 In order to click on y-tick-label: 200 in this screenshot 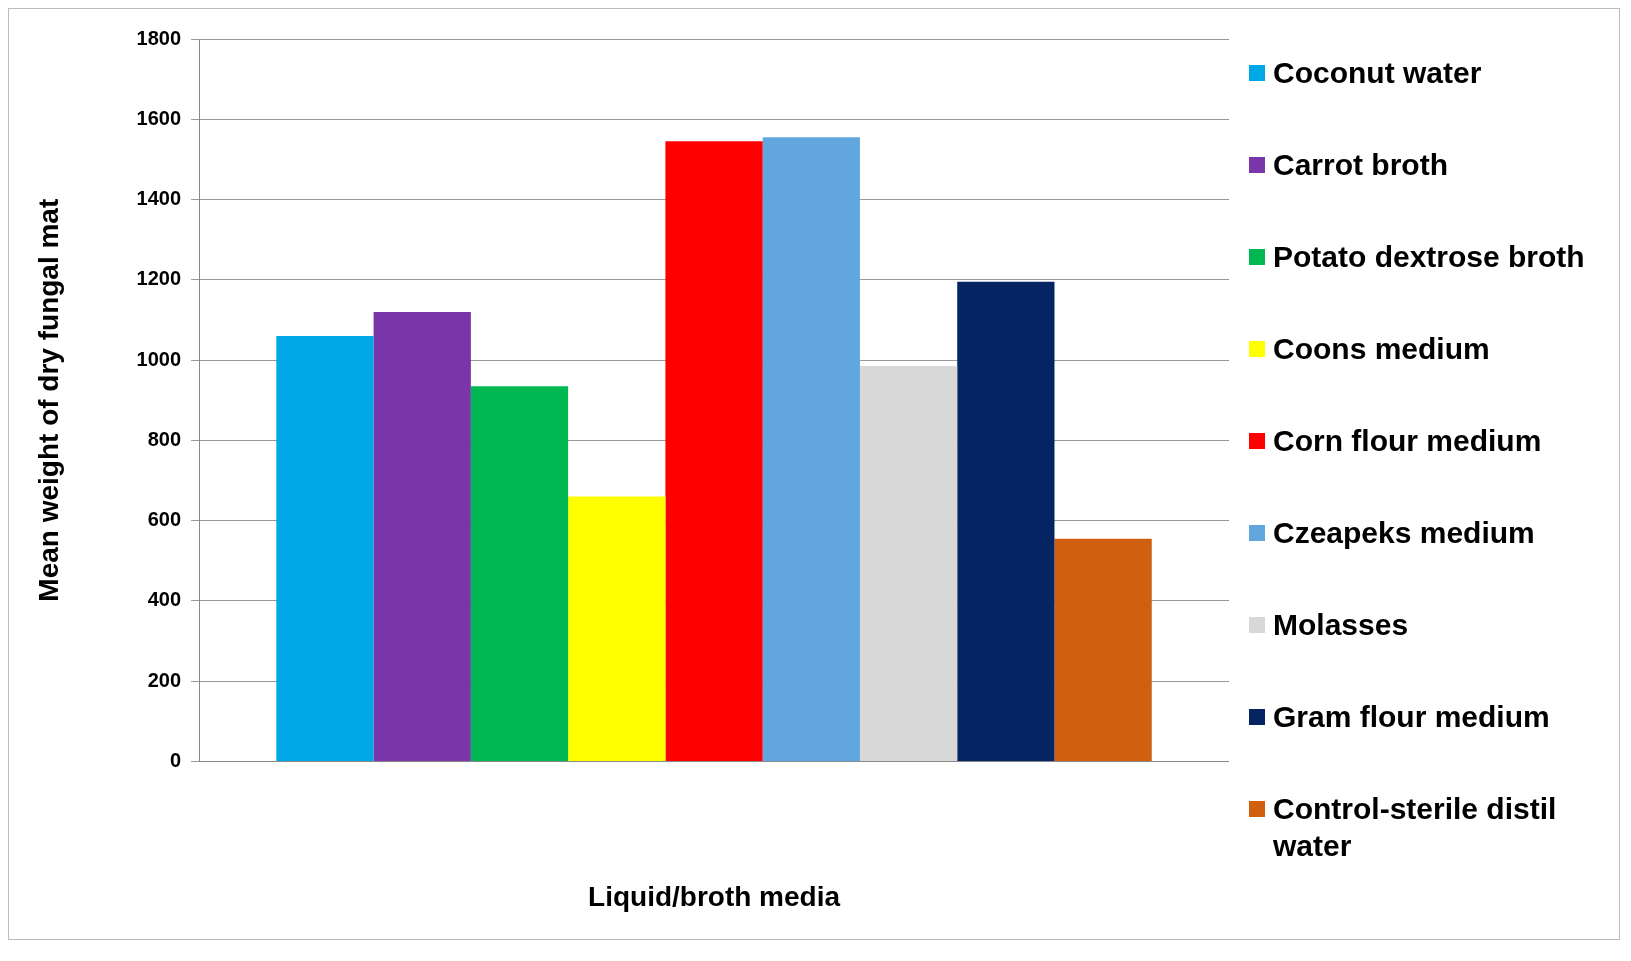, I will do `click(164, 679)`.